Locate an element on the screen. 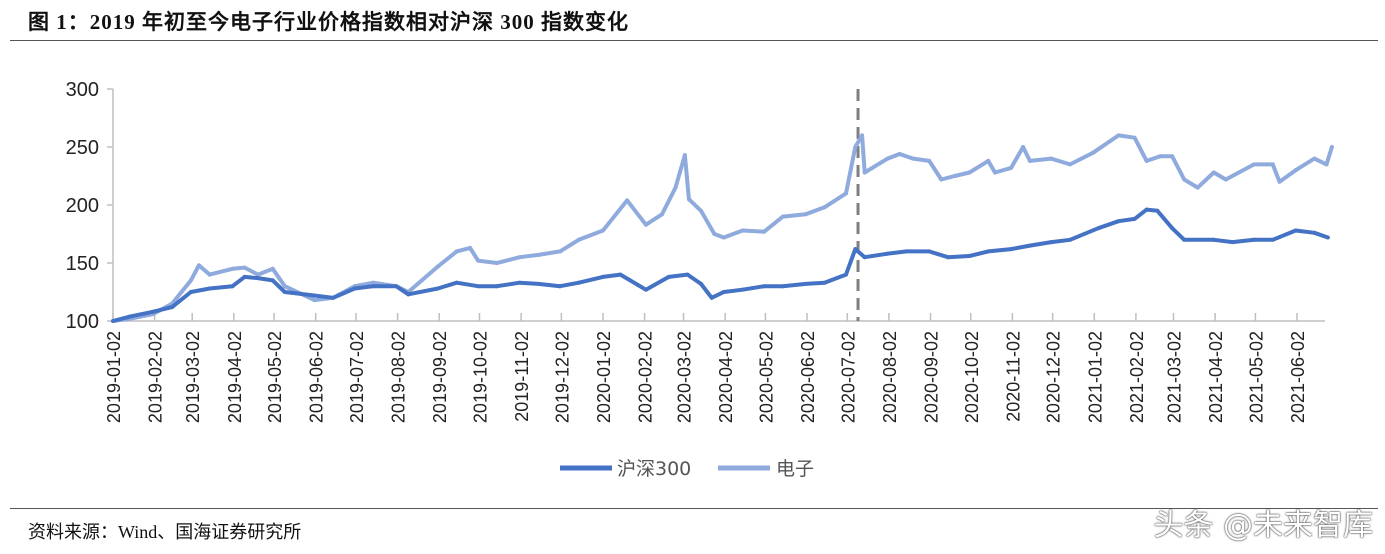 Image resolution: width=1385 pixels, height=554 pixels. x-tick-label: 2020-06-02 is located at coordinates (808, 377).